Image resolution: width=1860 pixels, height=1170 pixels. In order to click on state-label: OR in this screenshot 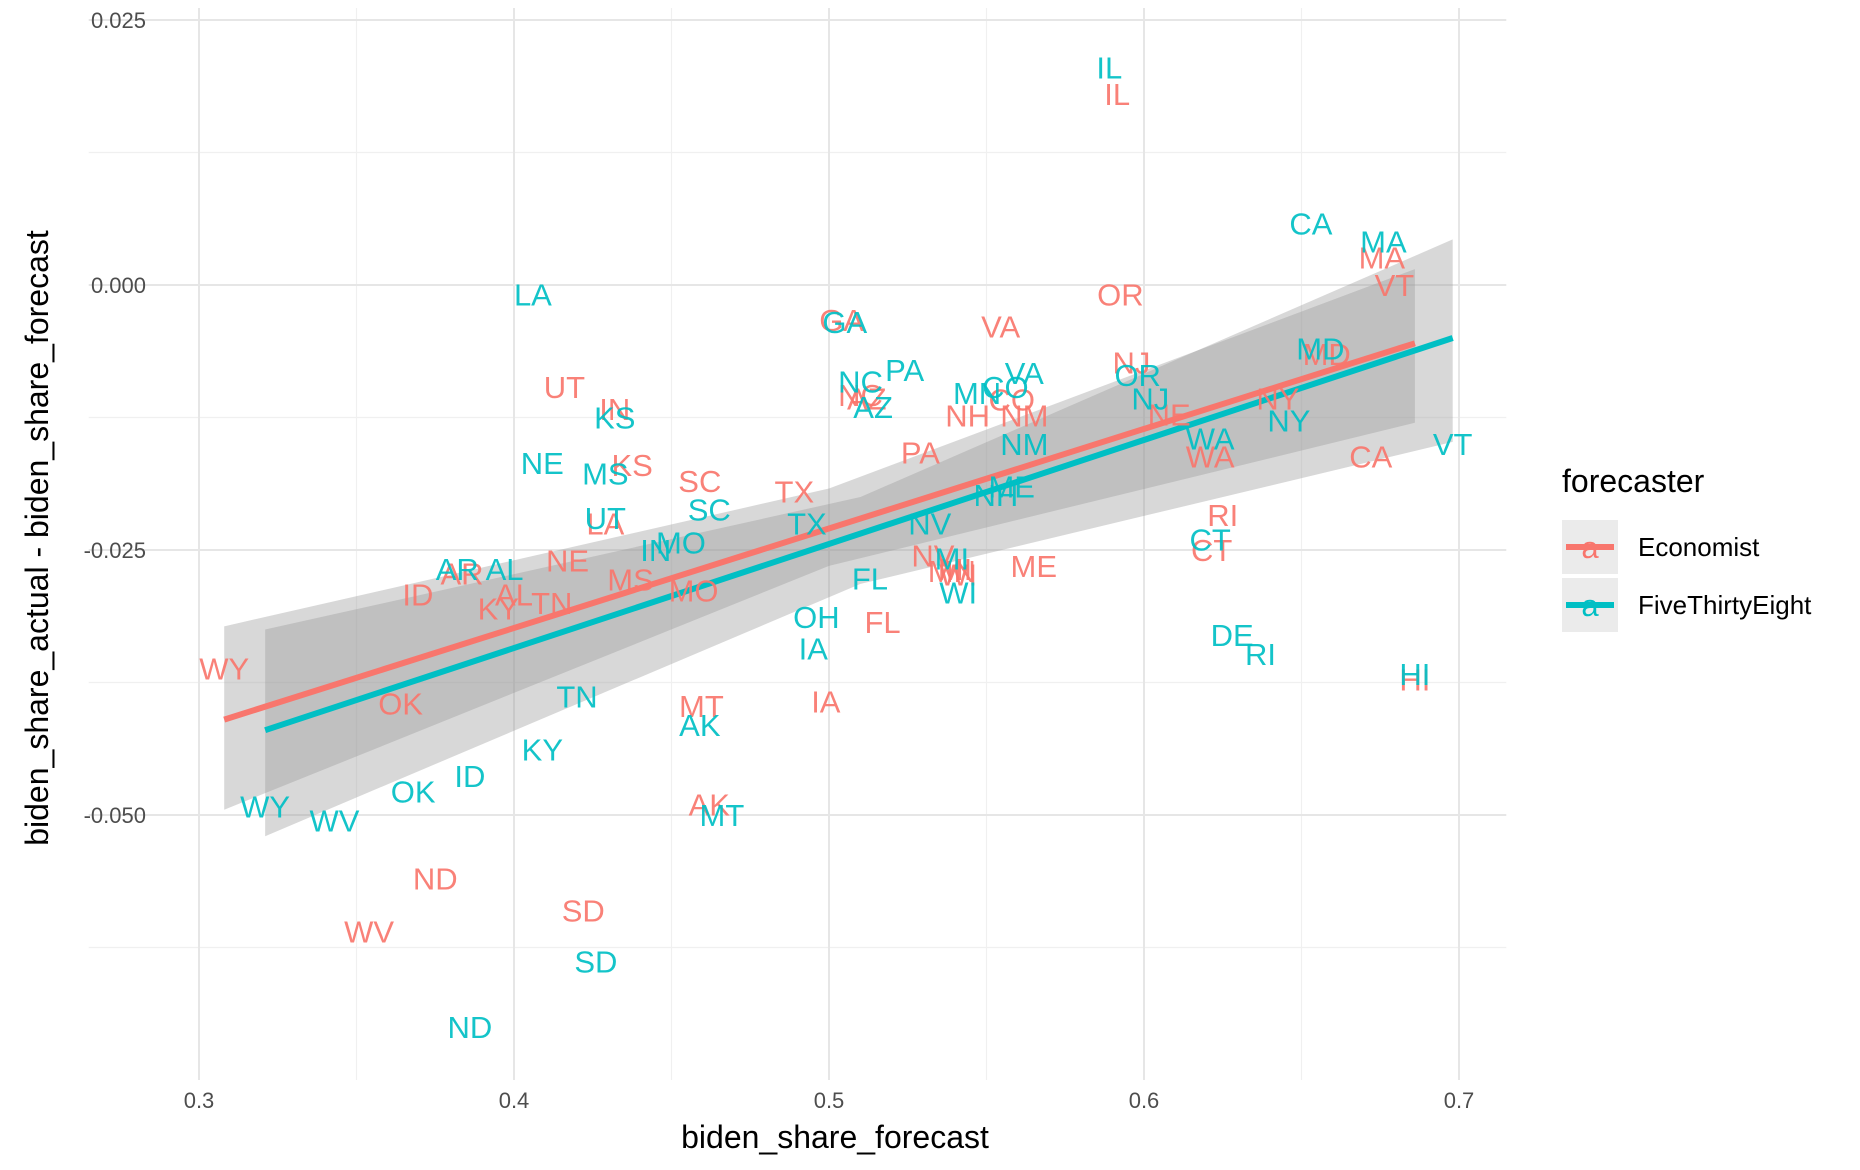, I will do `click(1120, 295)`.